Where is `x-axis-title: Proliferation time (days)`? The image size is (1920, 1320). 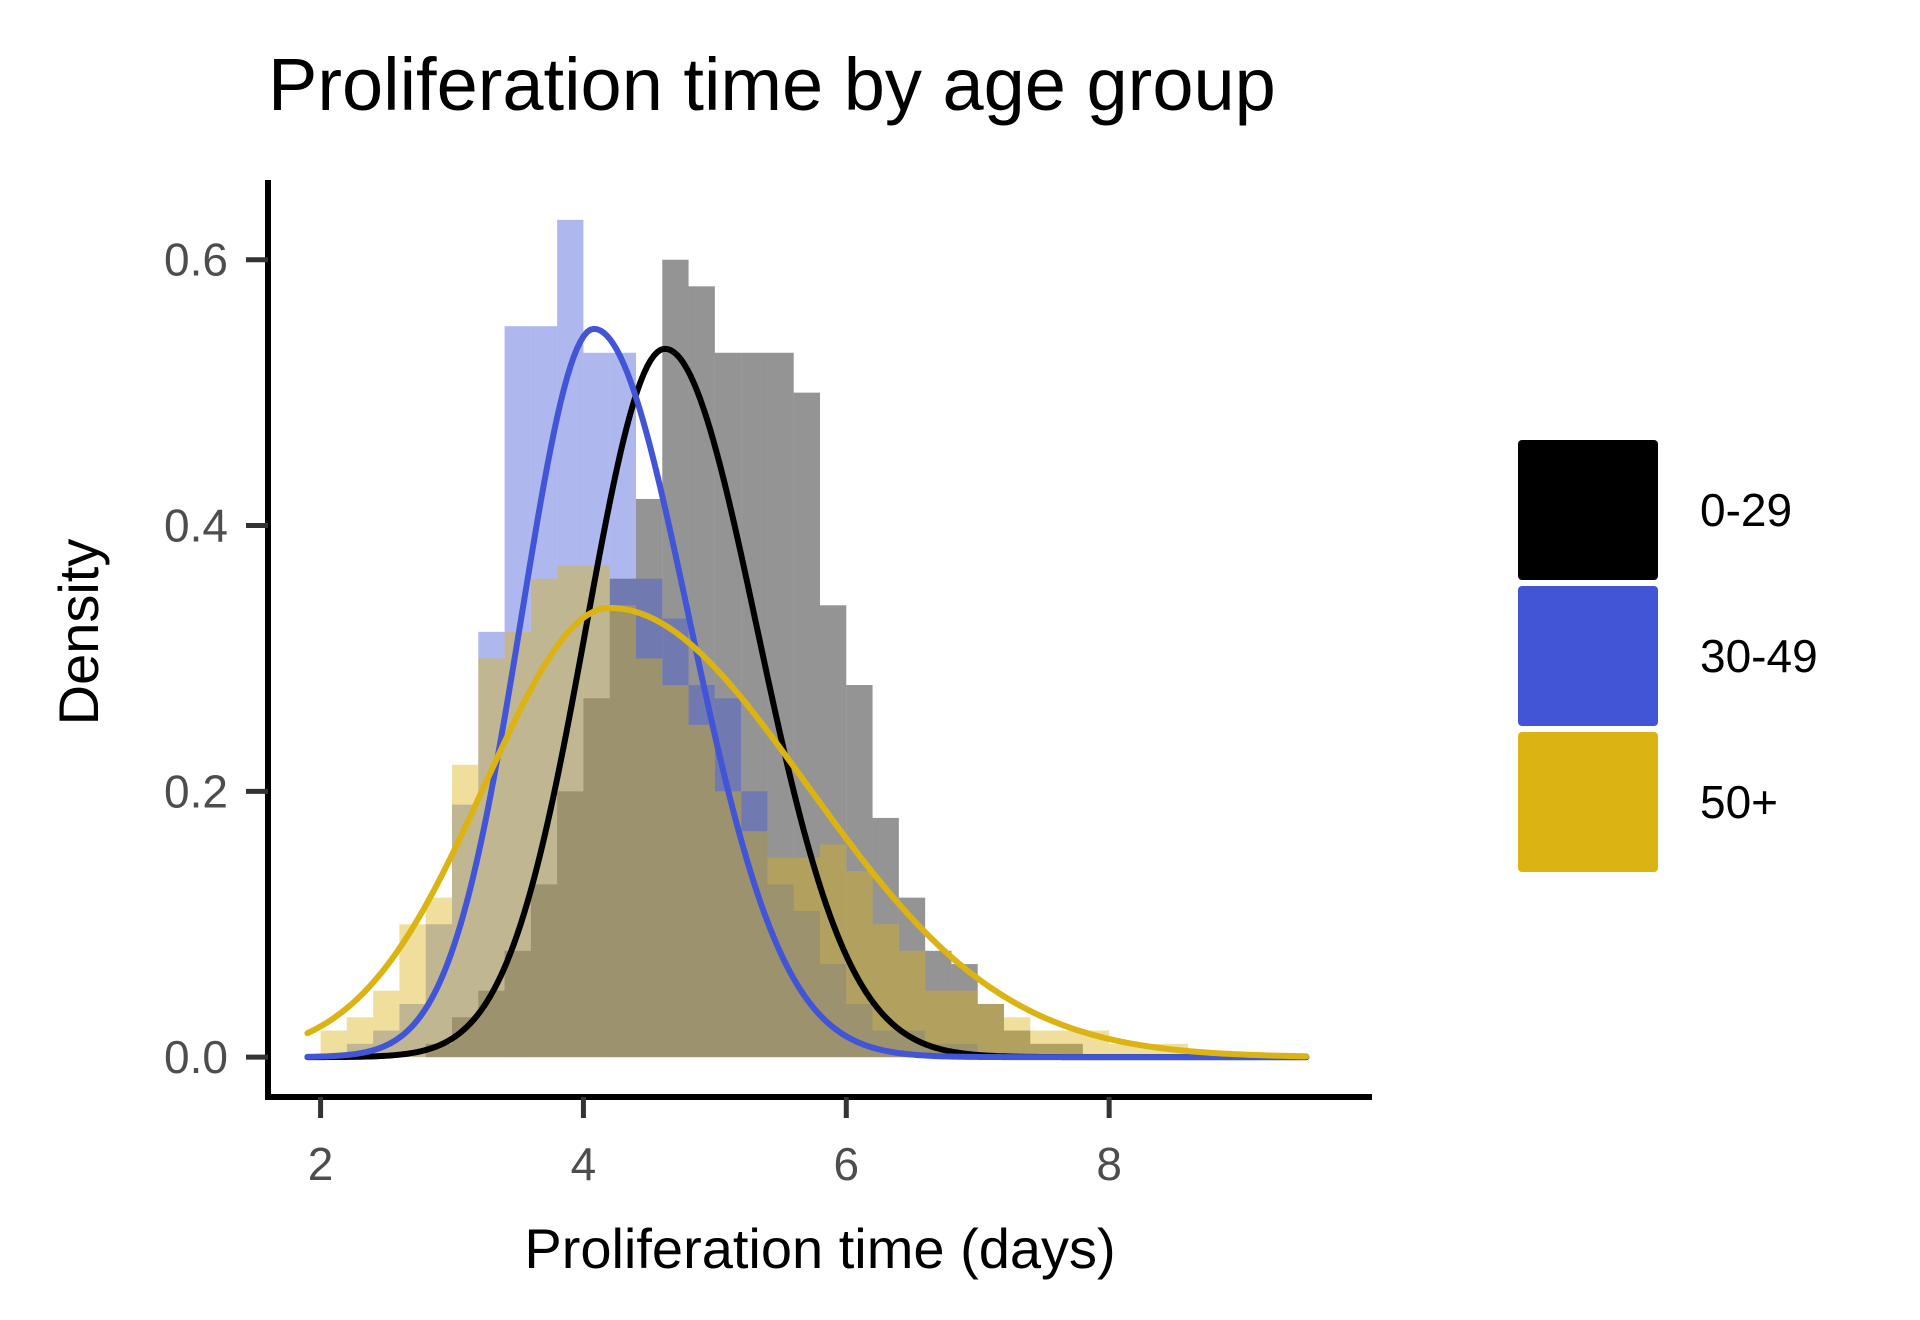
x-axis-title: Proliferation time (days) is located at coordinates (819, 1248).